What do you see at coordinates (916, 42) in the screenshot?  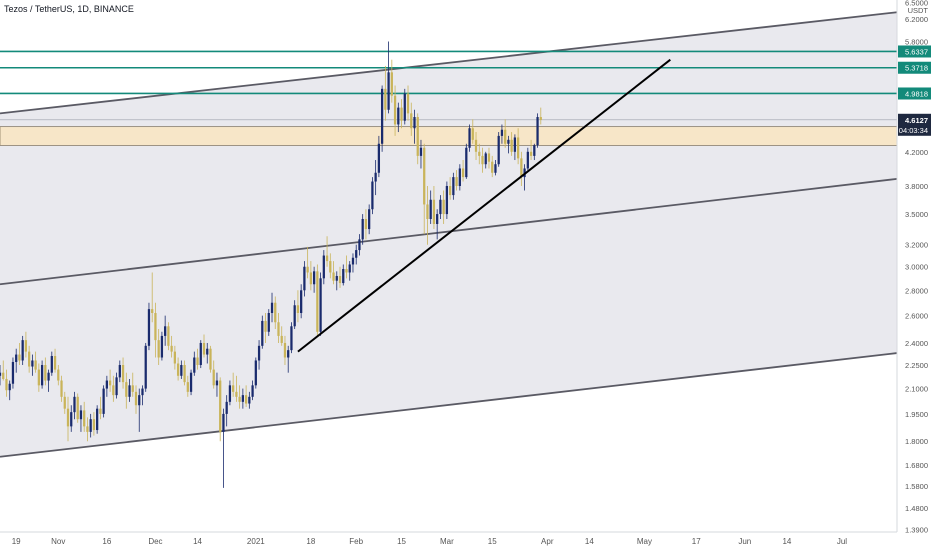 I see `y-tick-label-16: 5.8000` at bounding box center [916, 42].